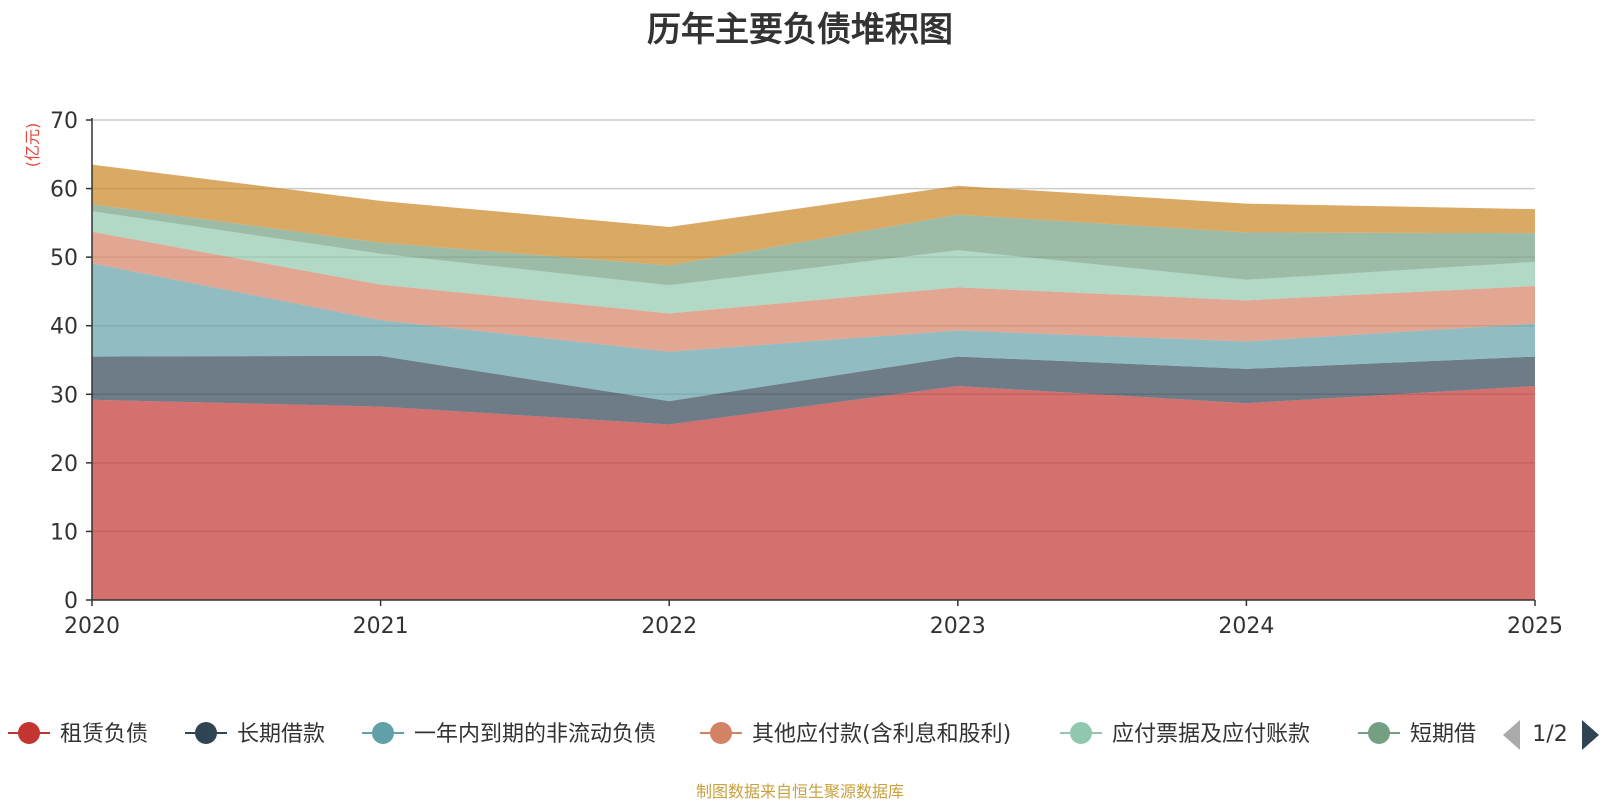 The width and height of the screenshot is (1600, 802). I want to click on x-tick-label: 2025, so click(1535, 626).